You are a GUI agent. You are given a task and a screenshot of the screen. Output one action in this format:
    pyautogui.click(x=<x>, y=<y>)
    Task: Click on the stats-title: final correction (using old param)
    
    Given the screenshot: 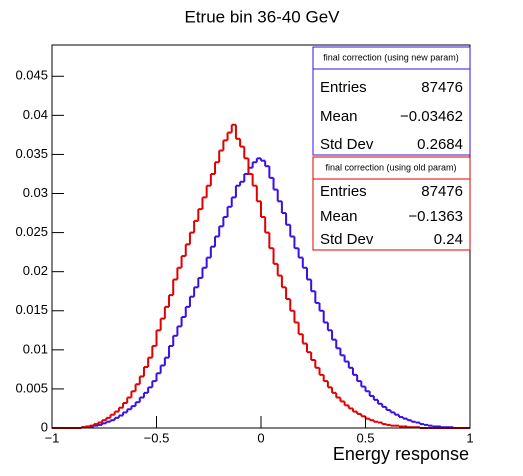 What is the action you would take?
    pyautogui.click(x=390, y=167)
    